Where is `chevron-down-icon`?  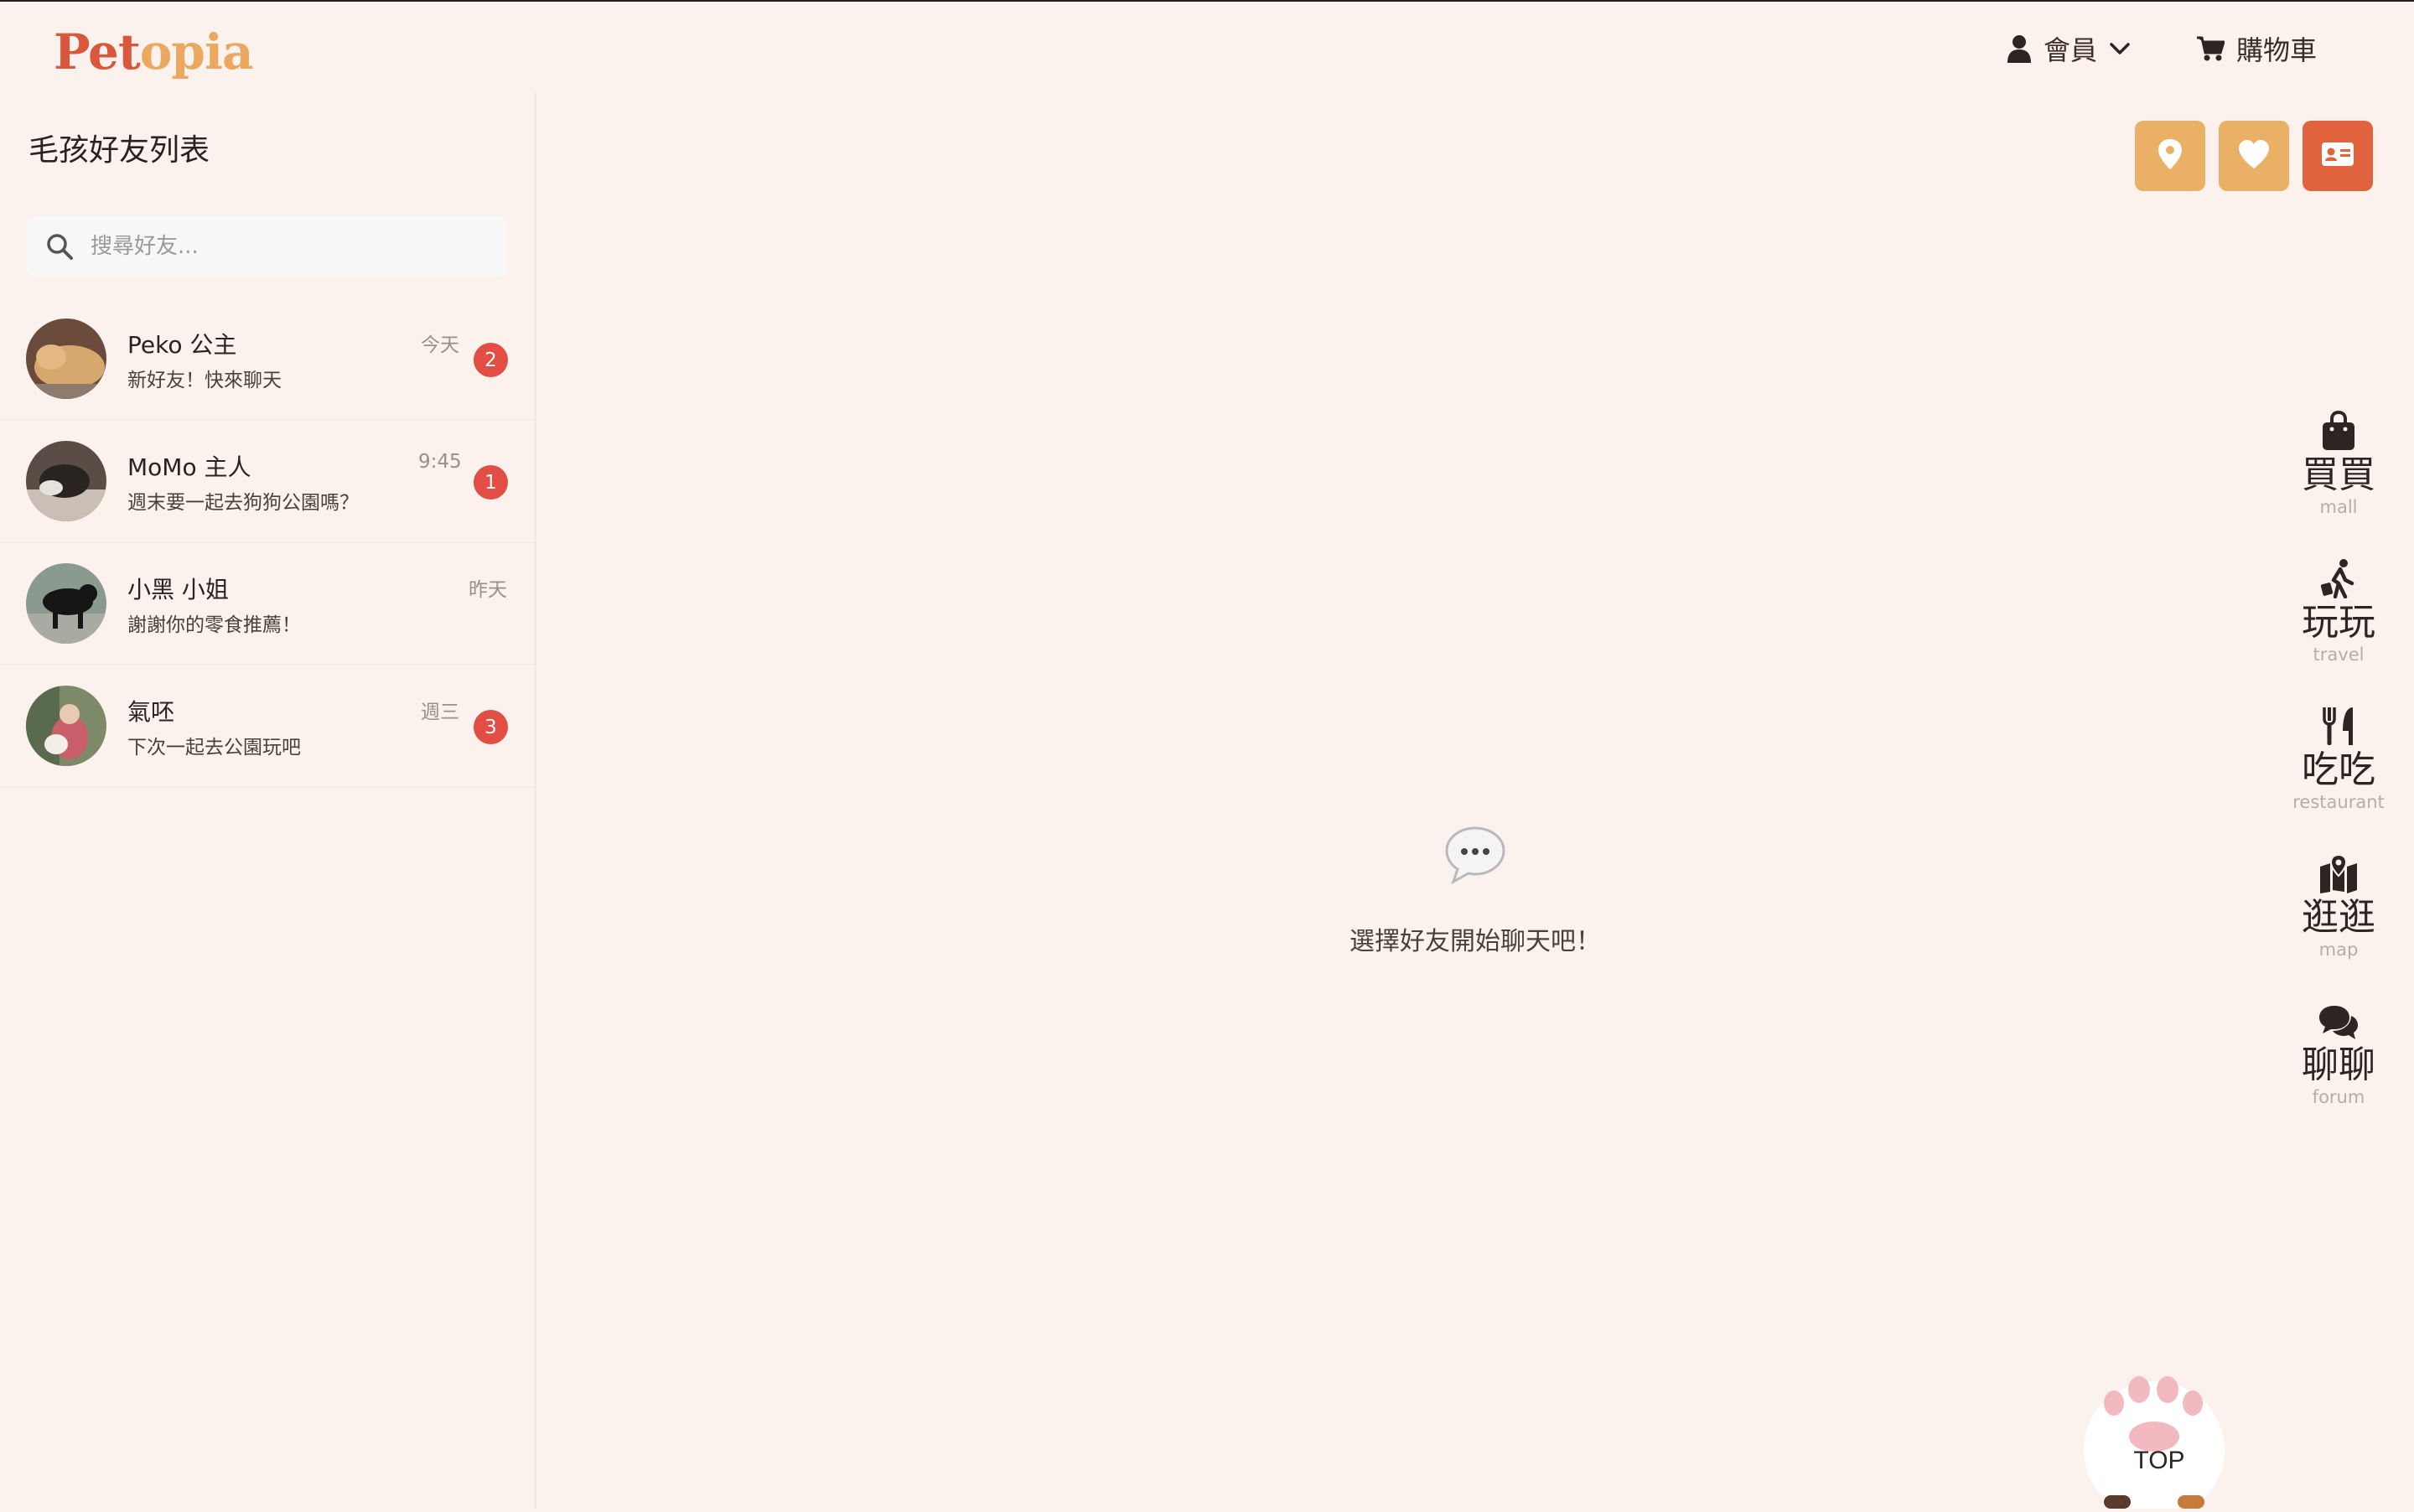 chevron-down-icon is located at coordinates (2120, 48).